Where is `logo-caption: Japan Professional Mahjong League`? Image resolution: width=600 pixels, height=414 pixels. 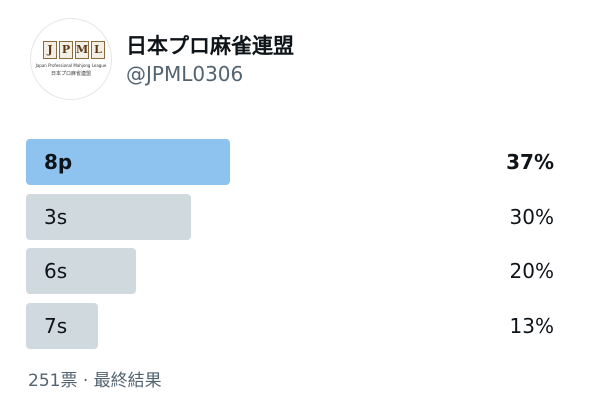
logo-caption: Japan Professional Mahjong League is located at coordinates (71, 65).